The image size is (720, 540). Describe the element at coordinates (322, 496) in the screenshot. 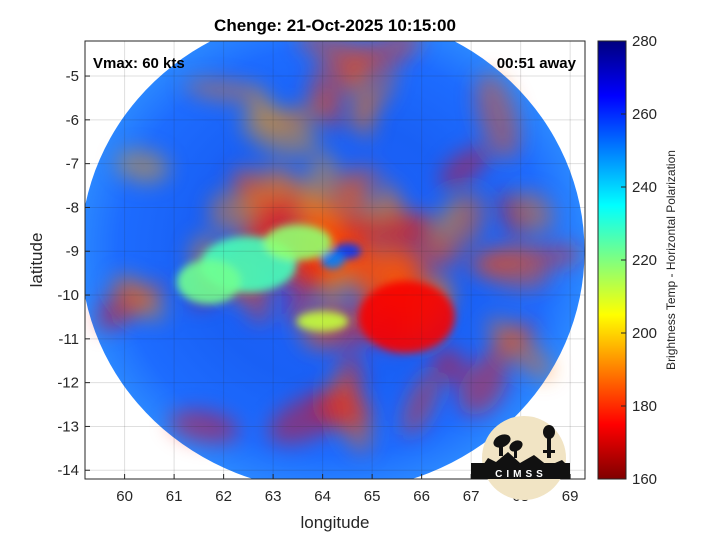

I see `x-tick-label: 64` at that location.